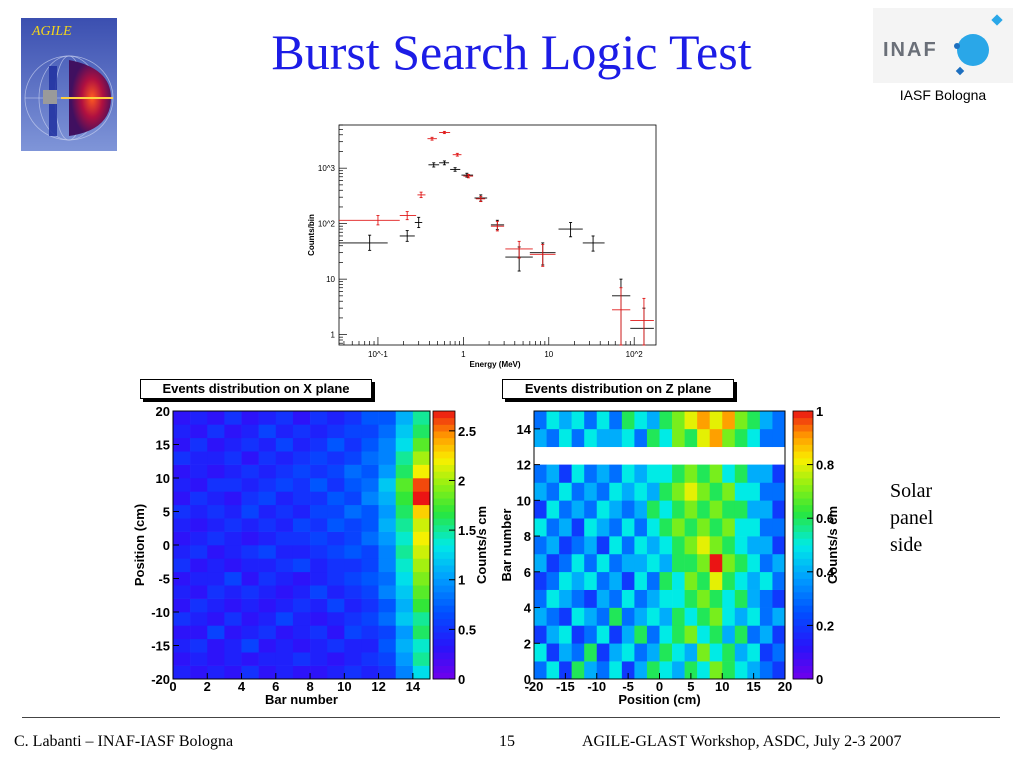 This screenshot has width=1023, height=767. Describe the element at coordinates (527, 536) in the screenshot. I see `y-tick-label: 8` at that location.